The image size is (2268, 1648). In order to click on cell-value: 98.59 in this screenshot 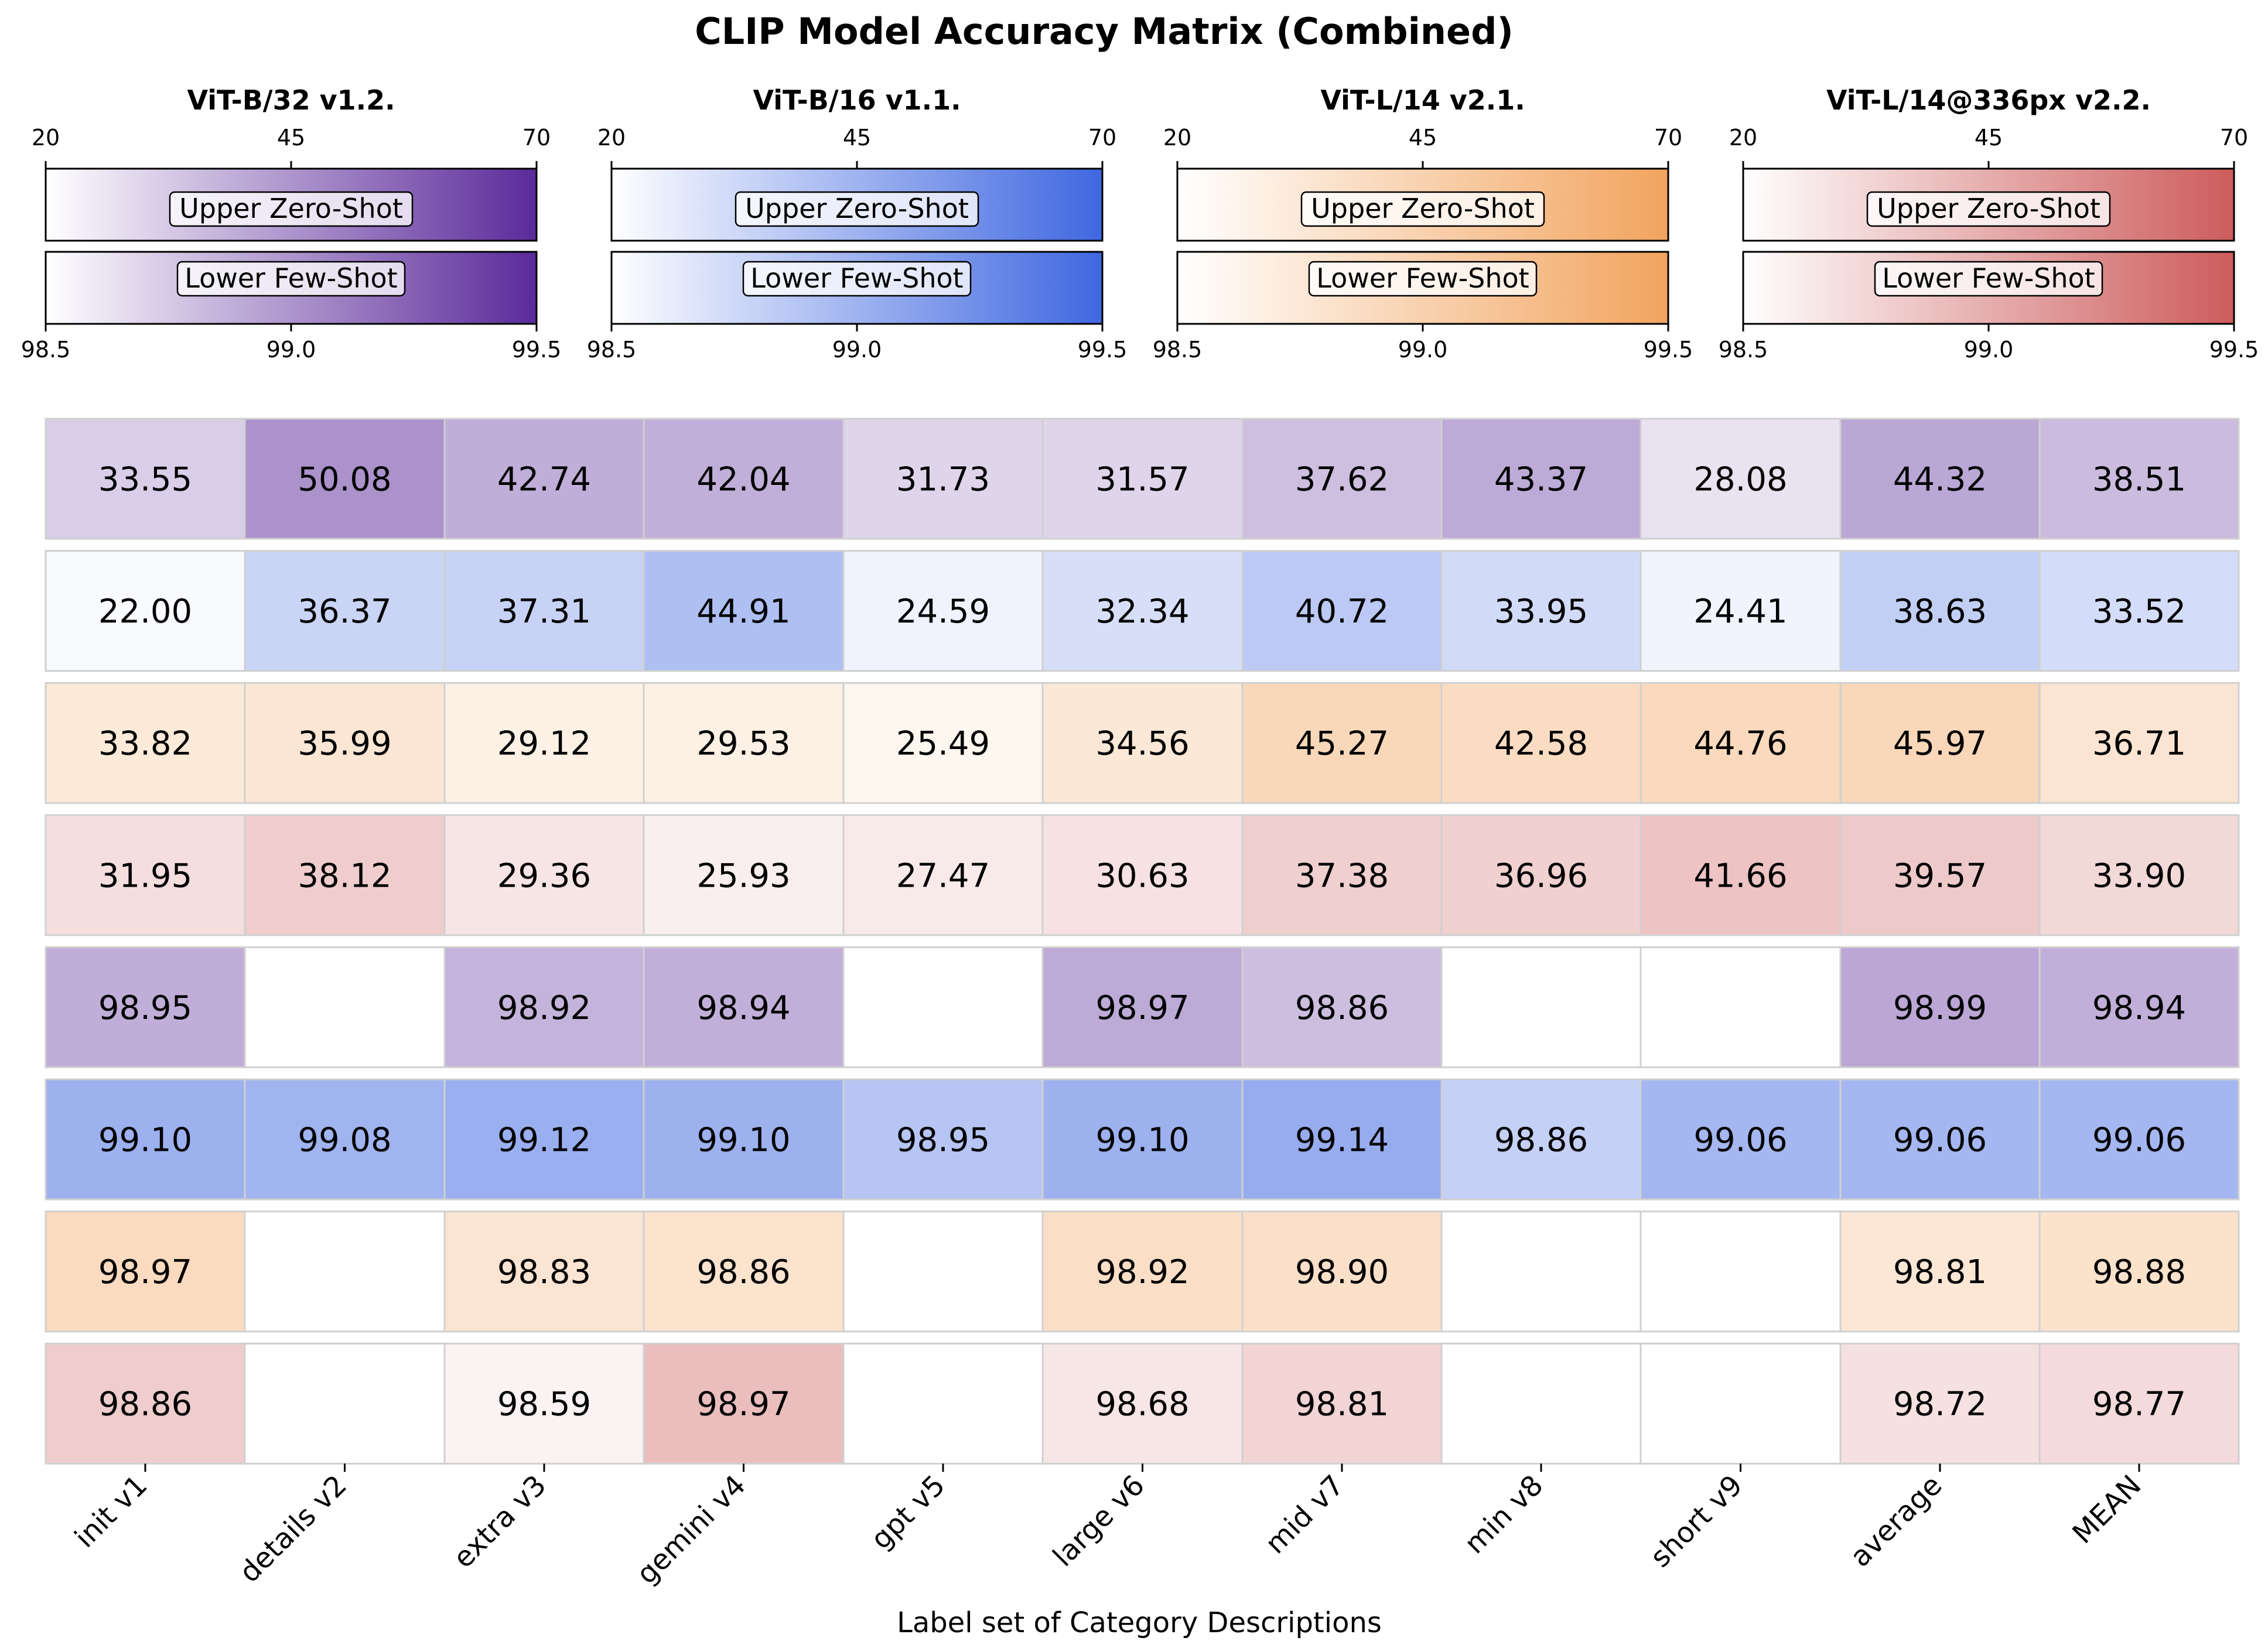, I will do `click(544, 1405)`.